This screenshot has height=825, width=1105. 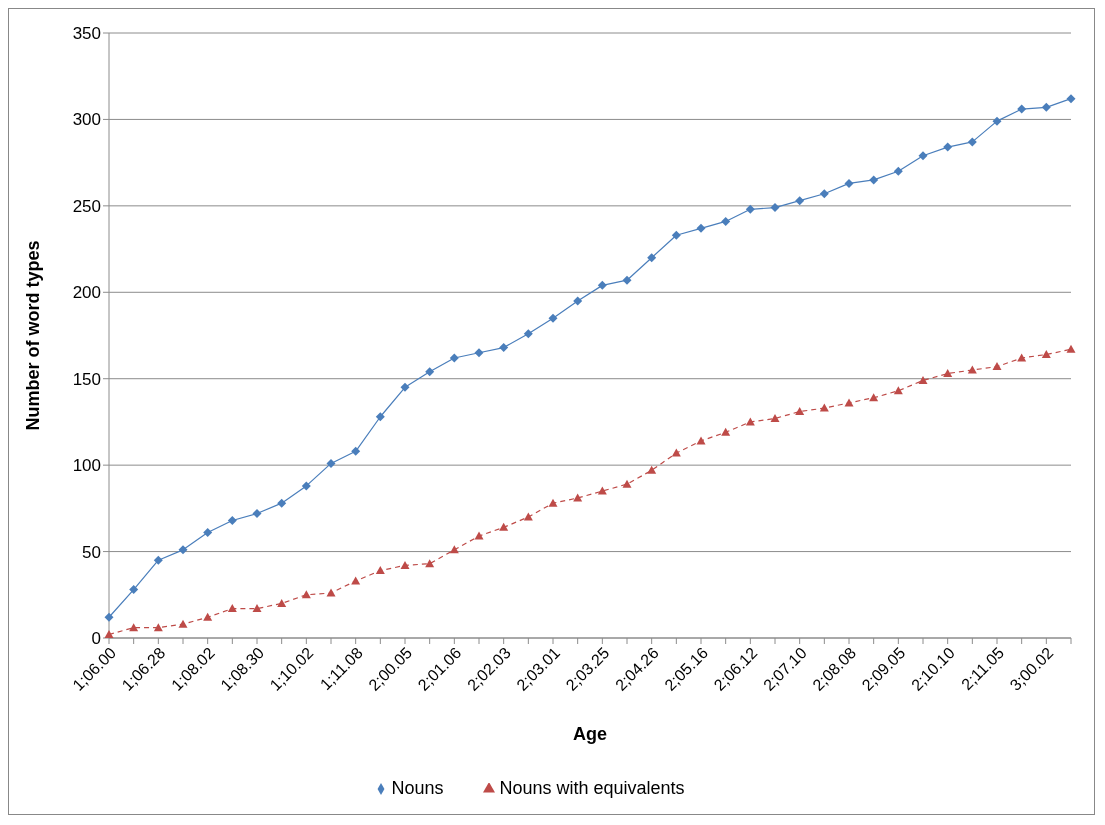 I want to click on legend-label: Nouns with equivalents, so click(x=592, y=788).